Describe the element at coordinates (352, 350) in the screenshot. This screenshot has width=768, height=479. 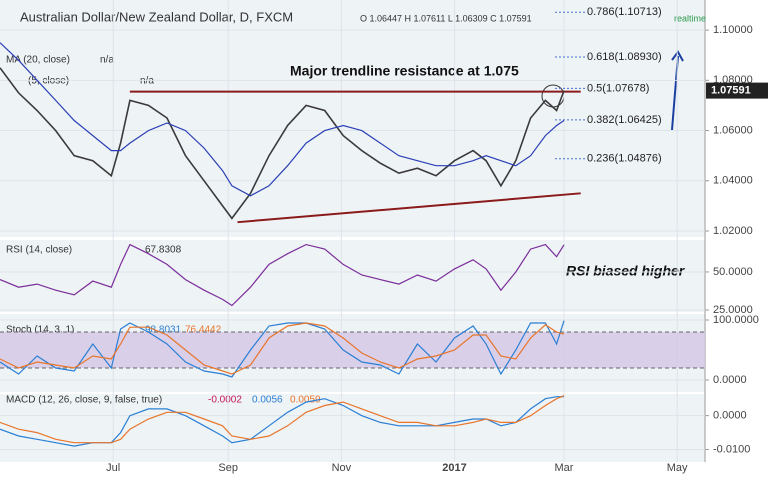
I see `band` at that location.